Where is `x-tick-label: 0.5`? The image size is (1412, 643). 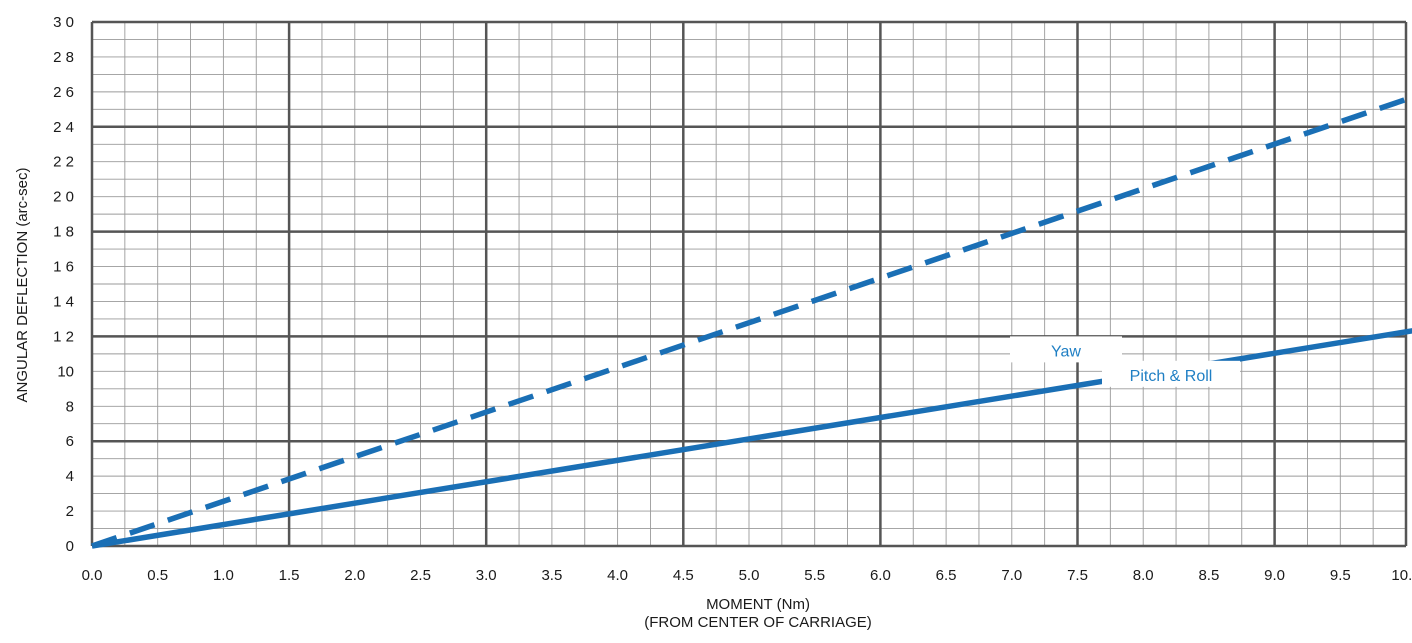
x-tick-label: 0.5 is located at coordinates (157, 575).